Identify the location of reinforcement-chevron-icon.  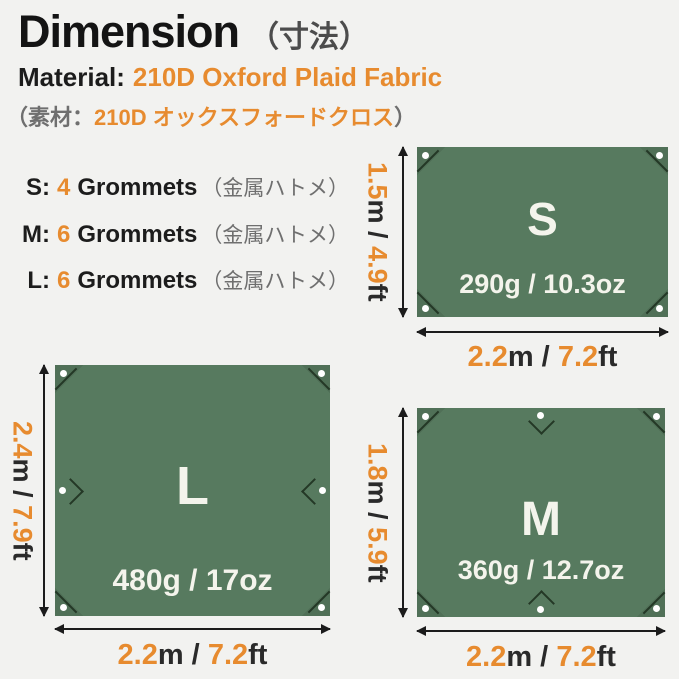
(541, 603).